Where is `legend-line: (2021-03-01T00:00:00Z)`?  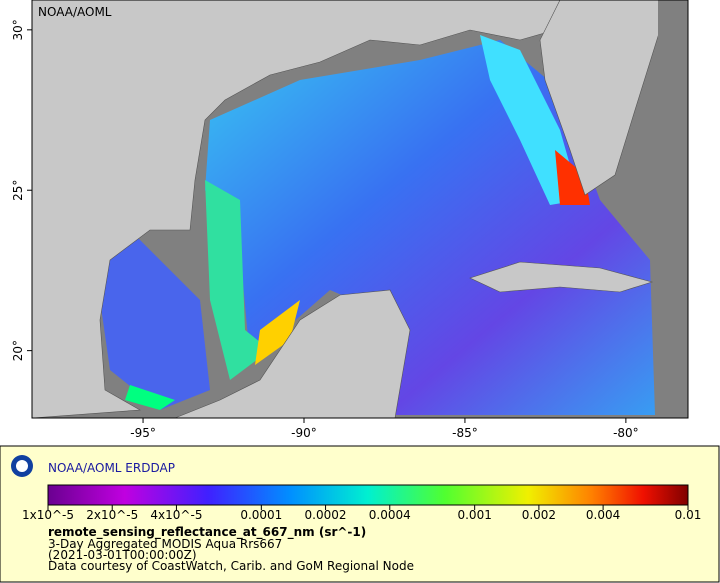
legend-line: (2021-03-01T00:00:00Z) is located at coordinates (122, 555).